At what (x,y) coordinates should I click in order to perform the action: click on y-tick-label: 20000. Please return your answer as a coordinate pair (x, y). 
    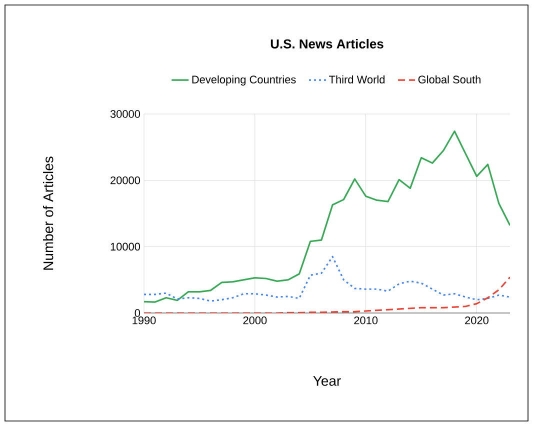
    Looking at the image, I should click on (125, 180).